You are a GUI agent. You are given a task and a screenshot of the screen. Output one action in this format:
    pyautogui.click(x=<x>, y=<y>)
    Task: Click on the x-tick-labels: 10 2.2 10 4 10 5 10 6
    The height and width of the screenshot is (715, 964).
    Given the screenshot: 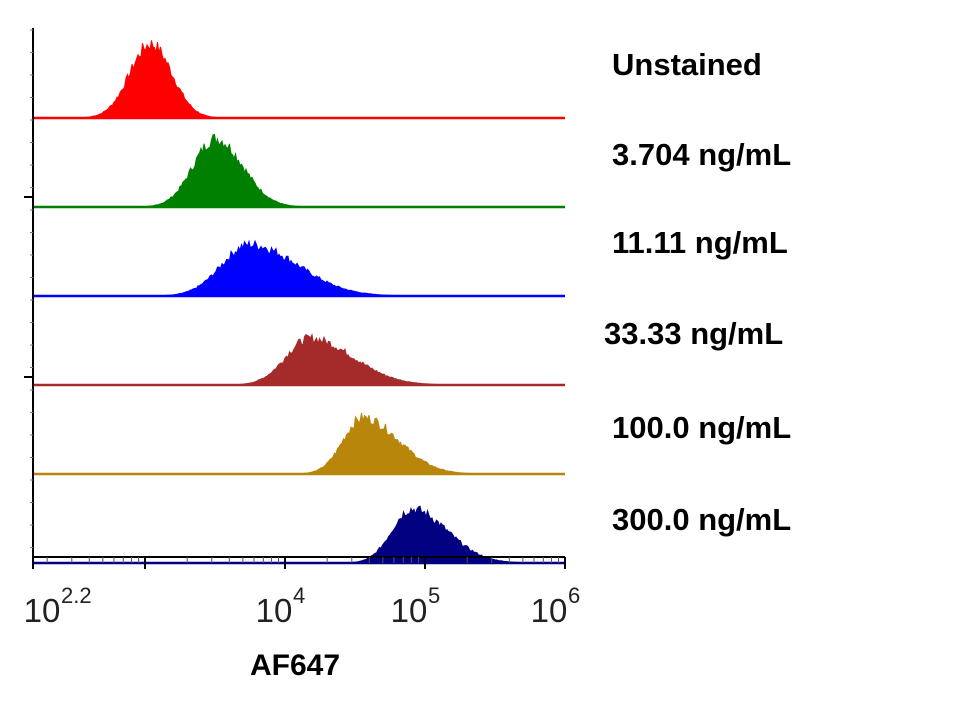 What is the action you would take?
    pyautogui.click(x=302, y=606)
    